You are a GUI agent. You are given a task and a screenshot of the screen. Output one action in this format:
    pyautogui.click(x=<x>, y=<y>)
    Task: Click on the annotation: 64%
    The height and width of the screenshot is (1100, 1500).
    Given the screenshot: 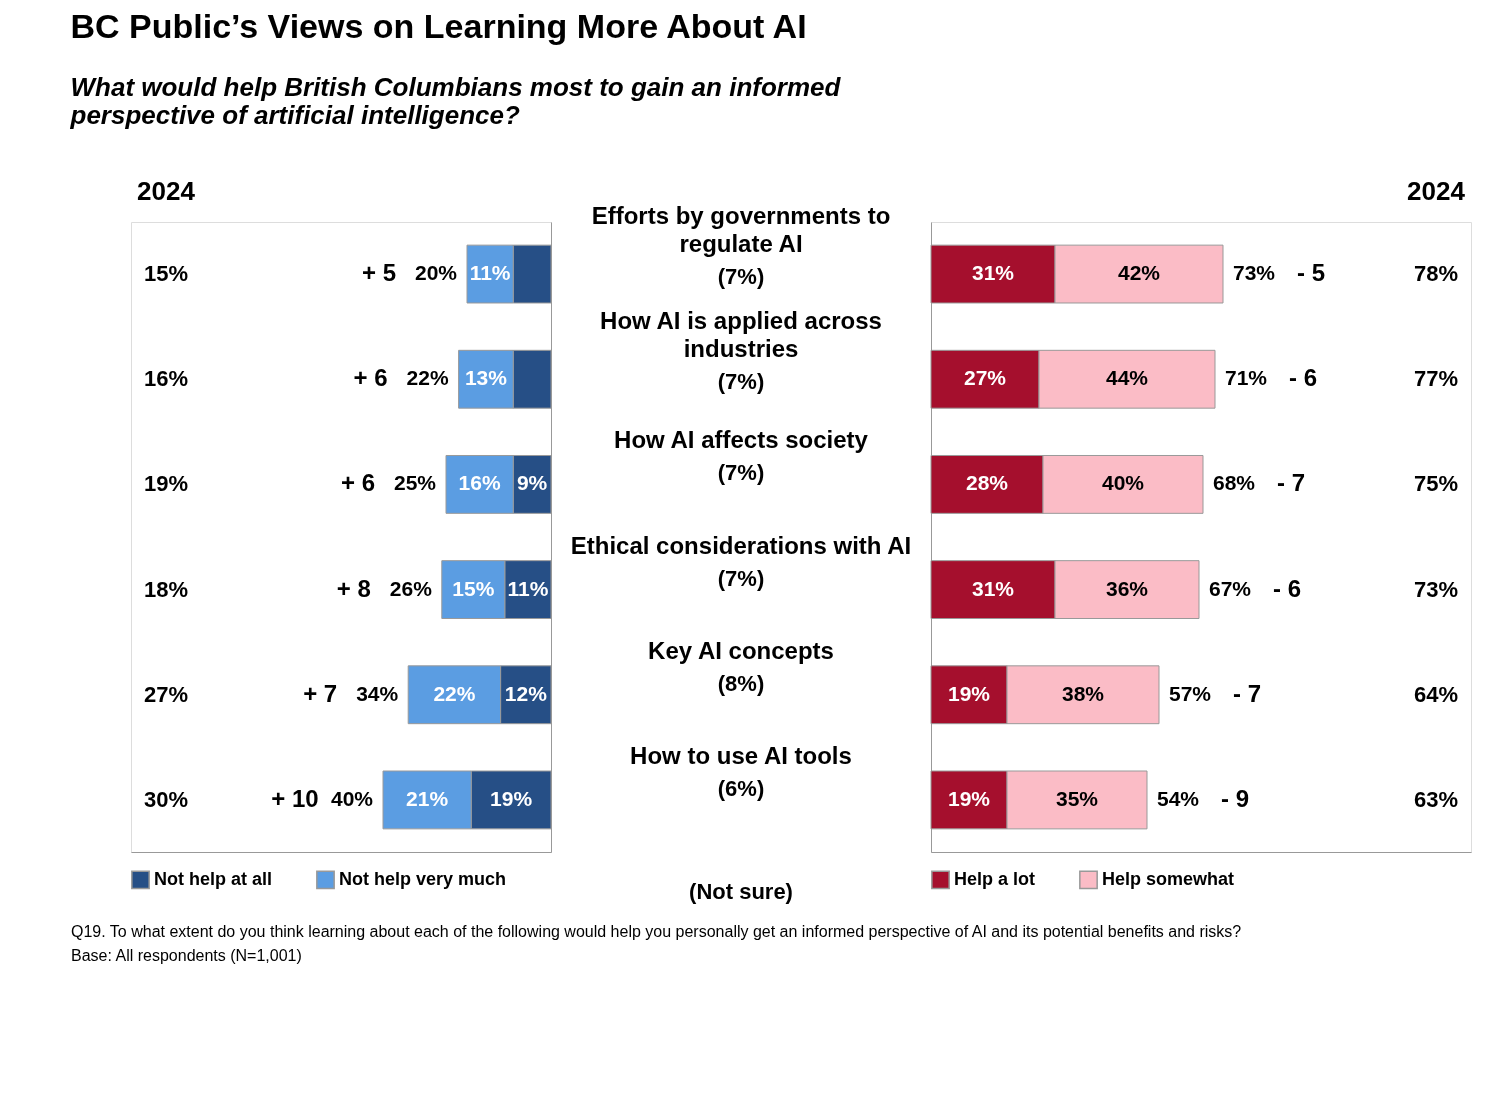 What is the action you would take?
    pyautogui.click(x=1436, y=694)
    